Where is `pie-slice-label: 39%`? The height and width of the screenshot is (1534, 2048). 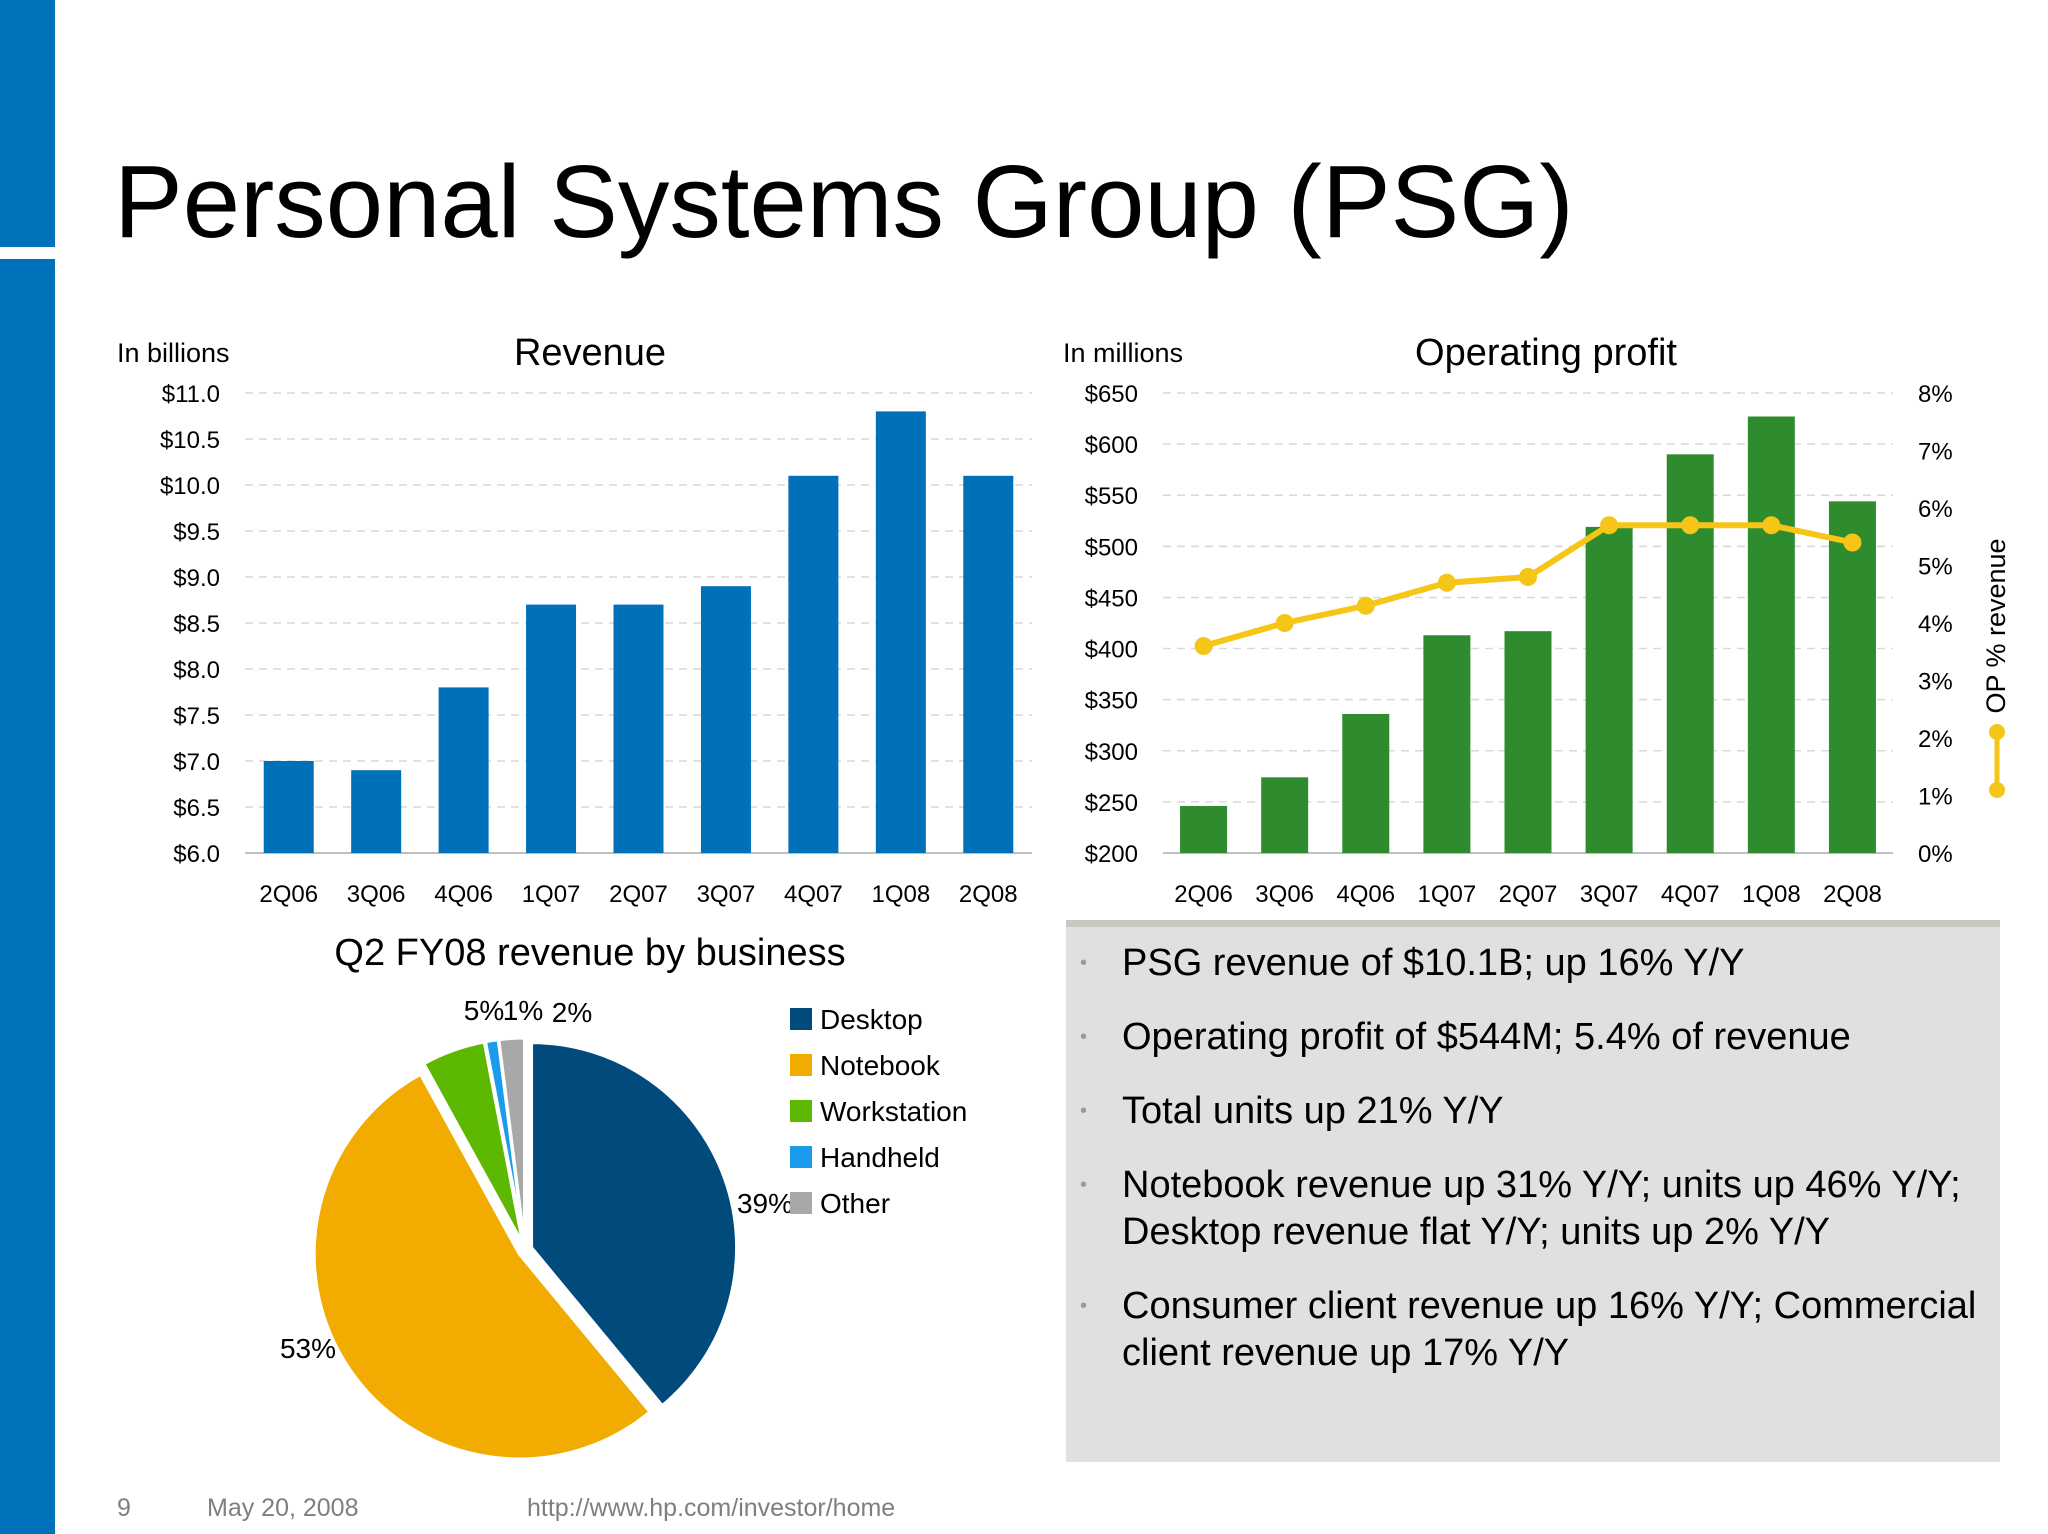
pie-slice-label: 39% is located at coordinates (765, 1203).